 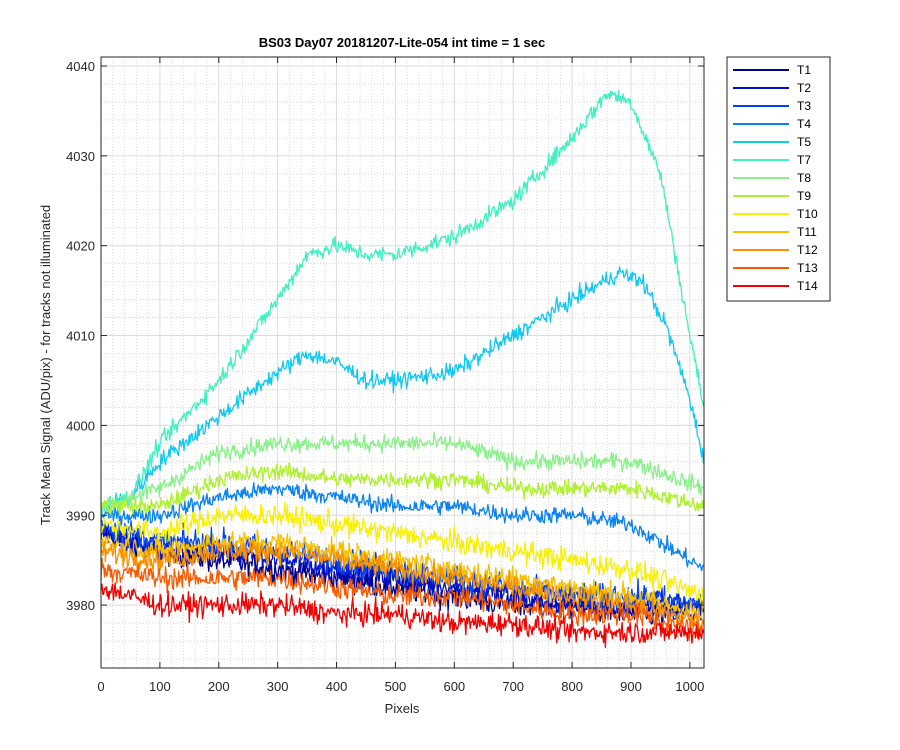 I want to click on x-tick-label: 1000, so click(x=689, y=686).